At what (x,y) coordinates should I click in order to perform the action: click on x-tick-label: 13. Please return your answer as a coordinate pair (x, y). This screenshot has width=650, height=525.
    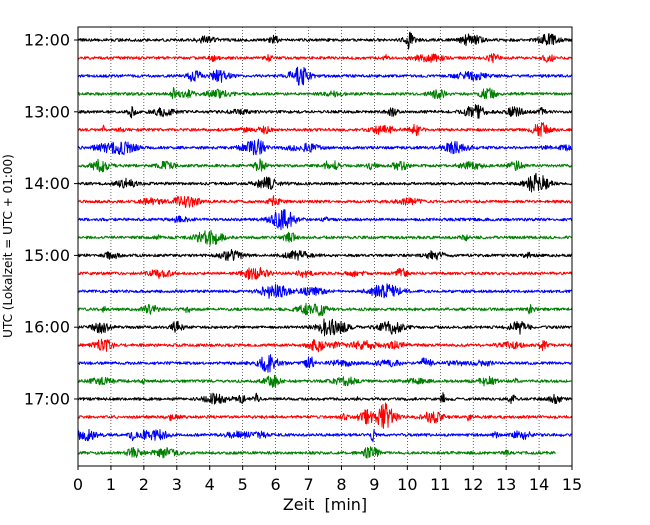
    Looking at the image, I should click on (506, 484).